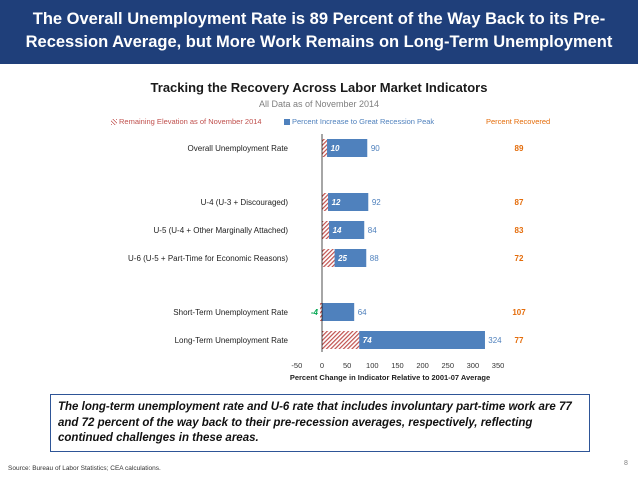  I want to click on recovered-label: 89, so click(519, 148).